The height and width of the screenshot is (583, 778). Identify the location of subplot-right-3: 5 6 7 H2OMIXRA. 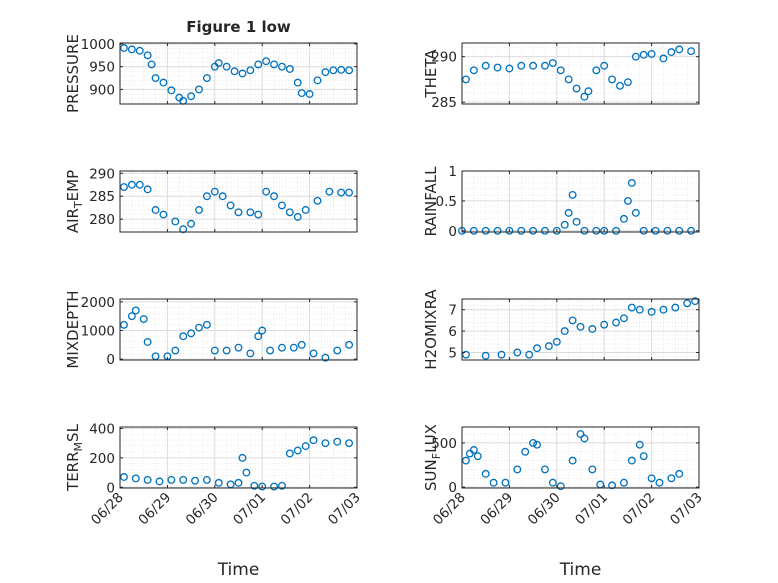
(561, 329).